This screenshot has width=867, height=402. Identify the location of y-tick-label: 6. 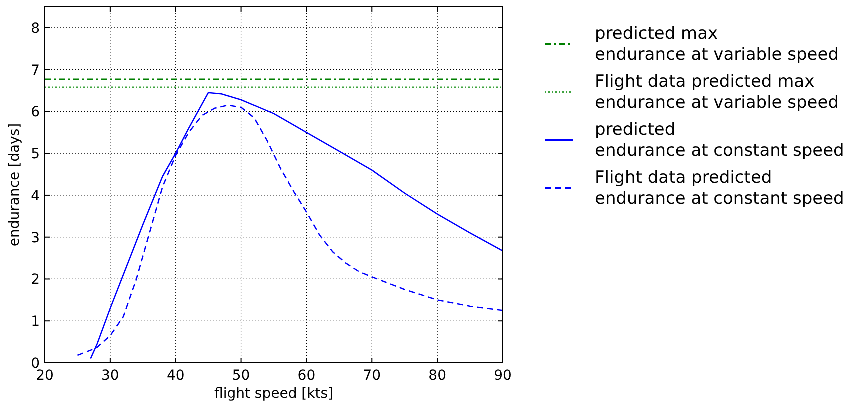
(35, 112).